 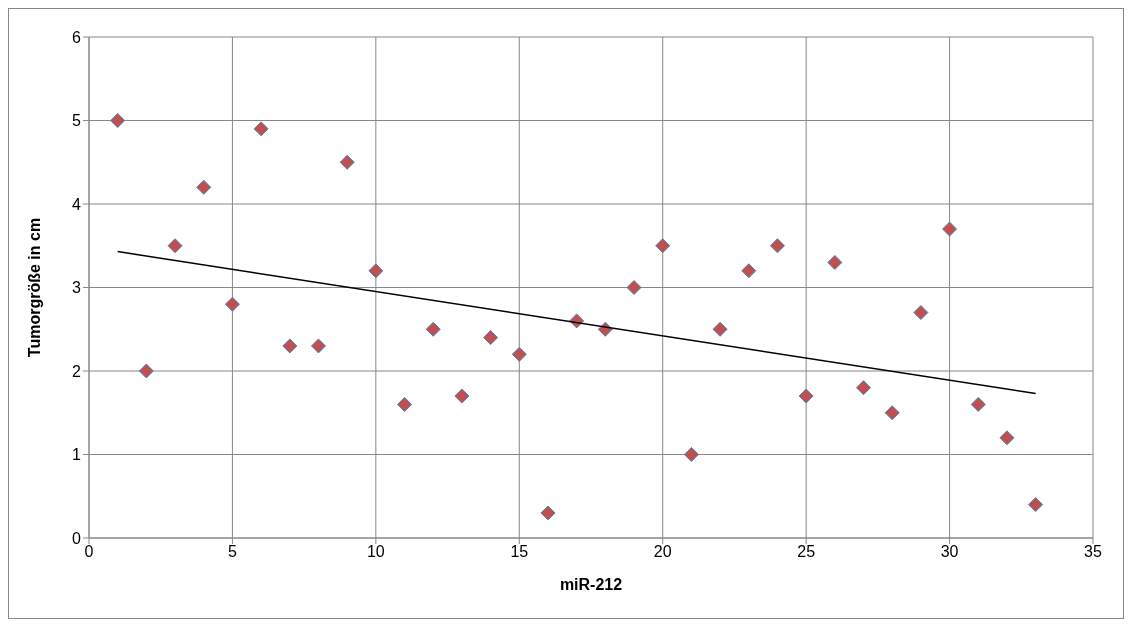 I want to click on x-tick-label: 15, so click(x=519, y=552).